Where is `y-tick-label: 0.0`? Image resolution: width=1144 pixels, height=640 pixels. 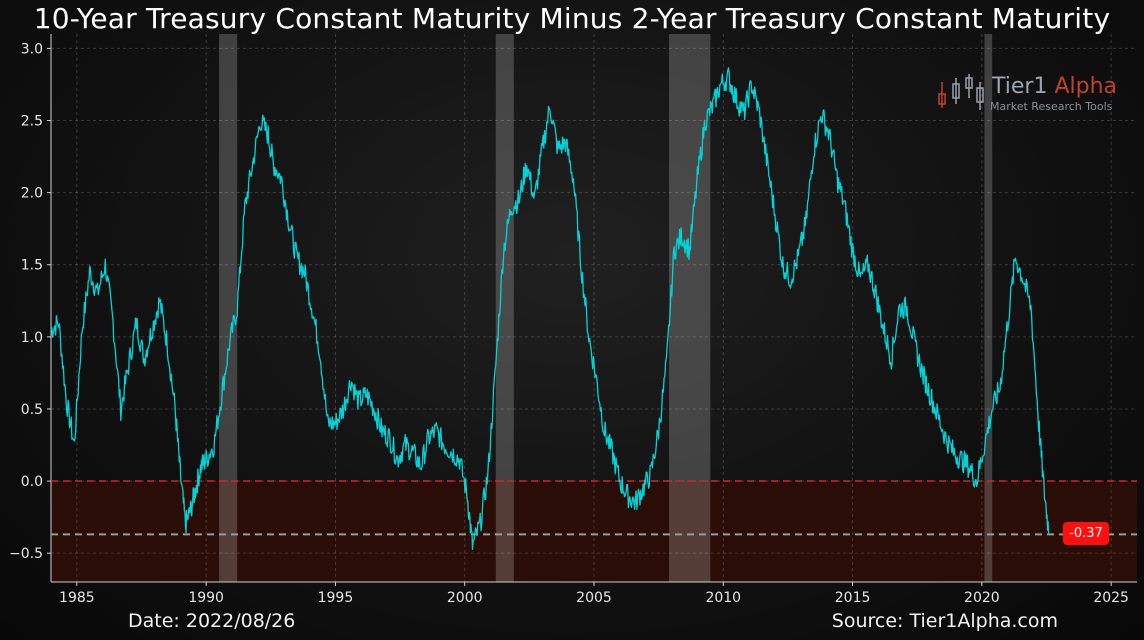 y-tick-label: 0.0 is located at coordinates (32, 482).